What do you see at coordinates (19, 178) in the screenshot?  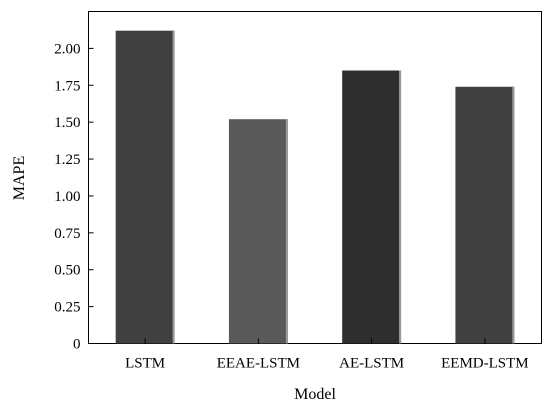 I see `y-axis-title: MAPE` at bounding box center [19, 178].